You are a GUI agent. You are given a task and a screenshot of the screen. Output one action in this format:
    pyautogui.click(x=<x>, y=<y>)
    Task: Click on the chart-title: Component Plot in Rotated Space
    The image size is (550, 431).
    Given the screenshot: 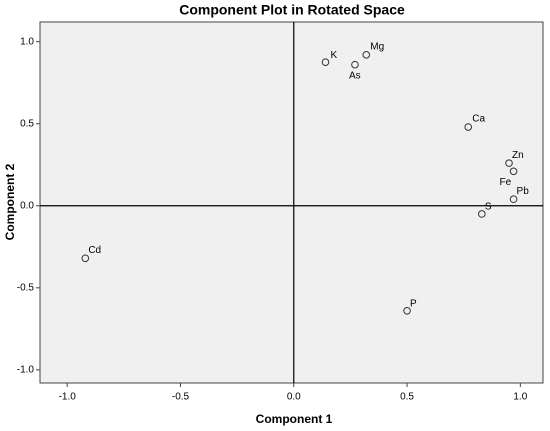 What is the action you would take?
    pyautogui.click(x=292, y=10)
    